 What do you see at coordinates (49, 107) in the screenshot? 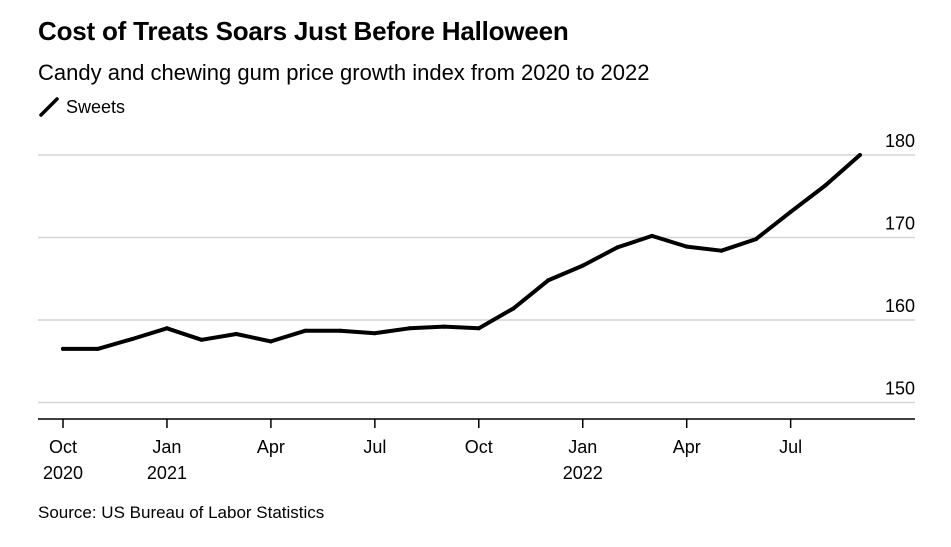
I see `legend-line-icon` at bounding box center [49, 107].